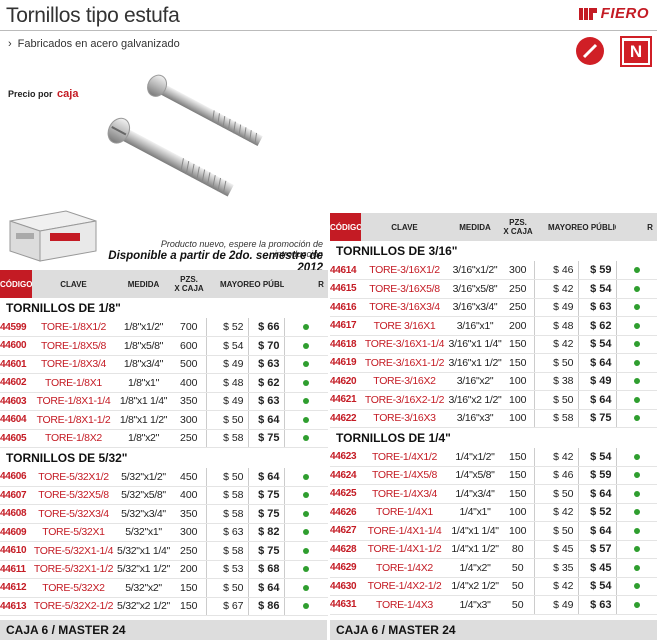 The height and width of the screenshot is (640, 657). I want to click on pzs-cell: 400, so click(189, 495).